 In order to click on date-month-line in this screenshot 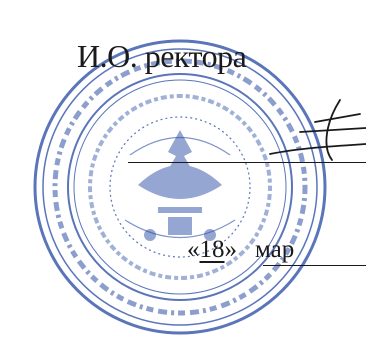, I will do `click(314, 265)`.